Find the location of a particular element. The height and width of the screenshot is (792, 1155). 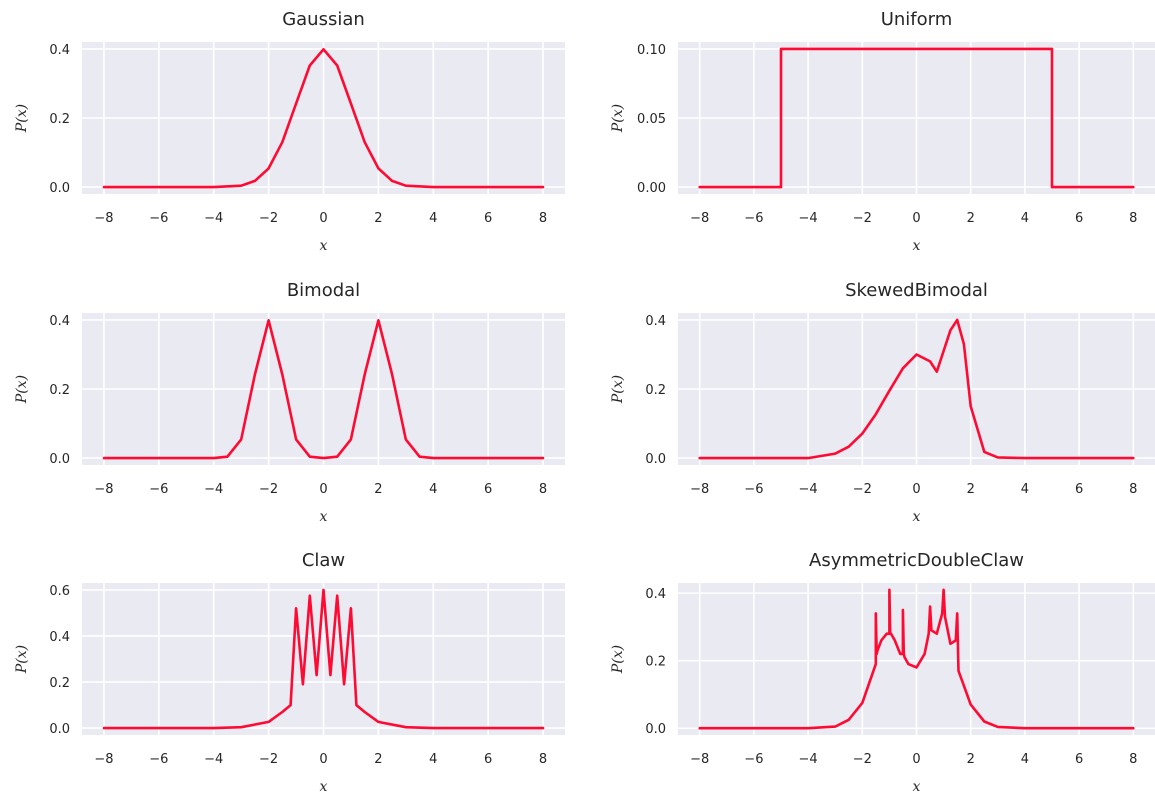

y-tick-label: 0.00 is located at coordinates (651, 188).